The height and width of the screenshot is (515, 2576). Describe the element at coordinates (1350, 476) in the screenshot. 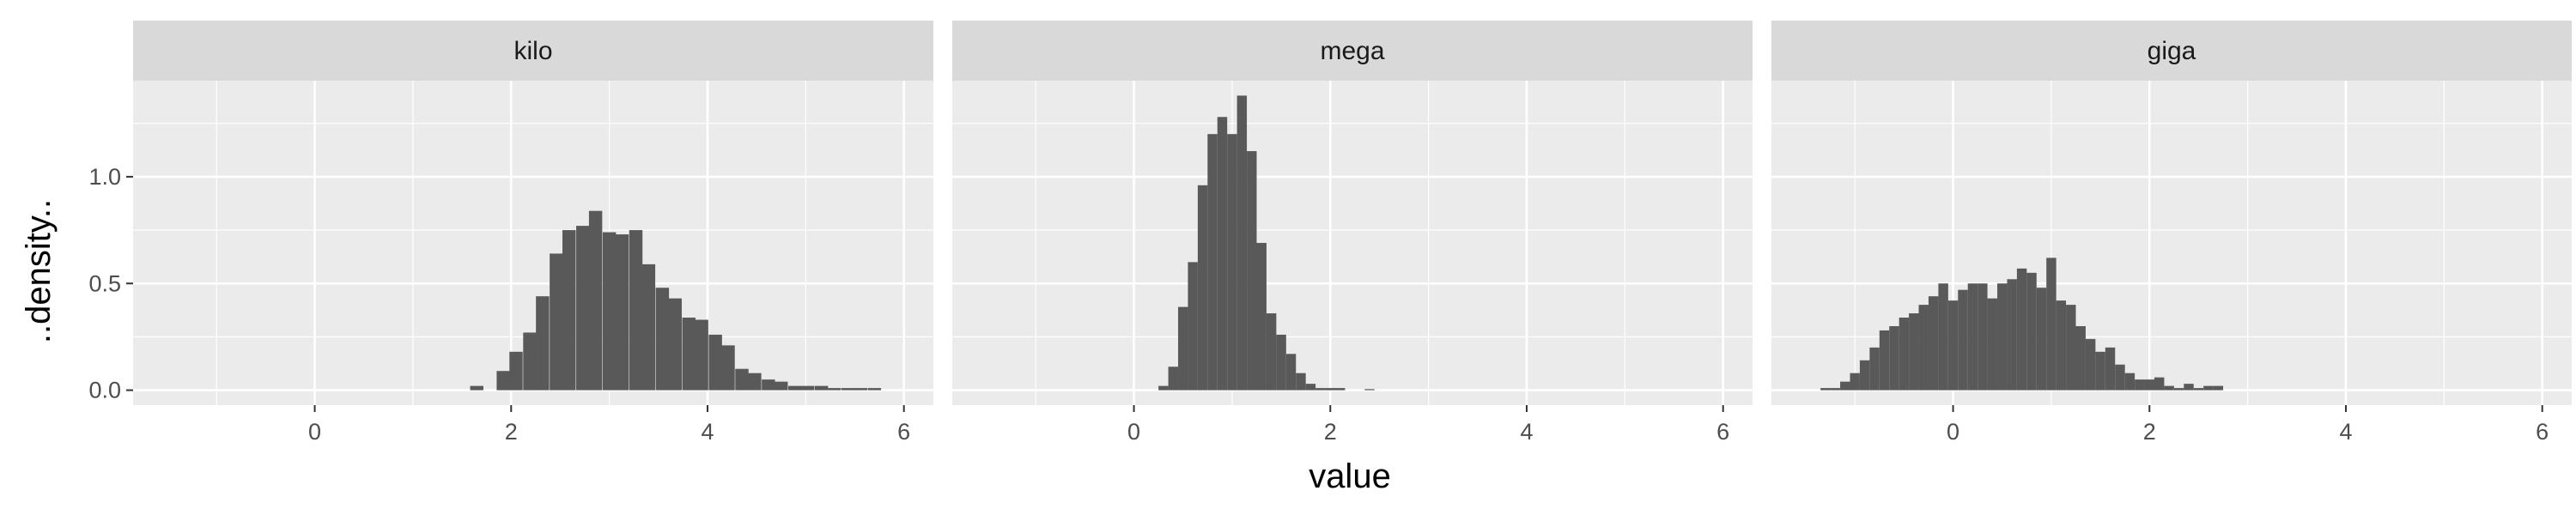

I see `x-axis-title: value` at that location.